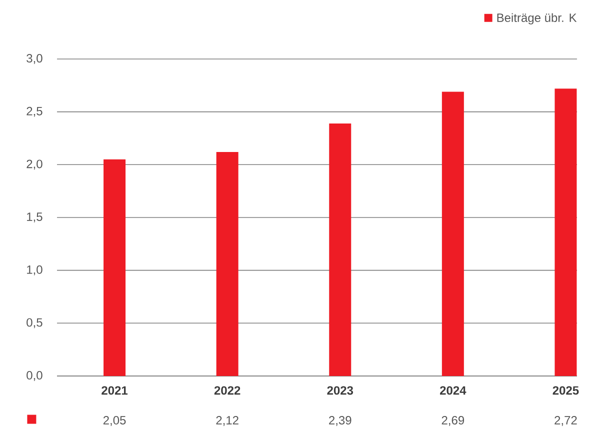 The width and height of the screenshot is (594, 430). I want to click on x-tick-label: 2021, so click(115, 390).